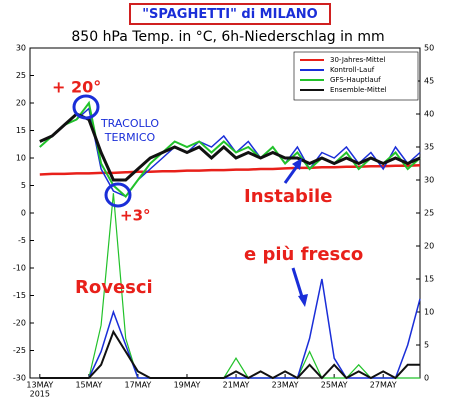 Image resolution: width=455 pixels, height=400 pixels. Describe the element at coordinates (426, 345) in the screenshot. I see `y2-tick-label: 5` at that location.